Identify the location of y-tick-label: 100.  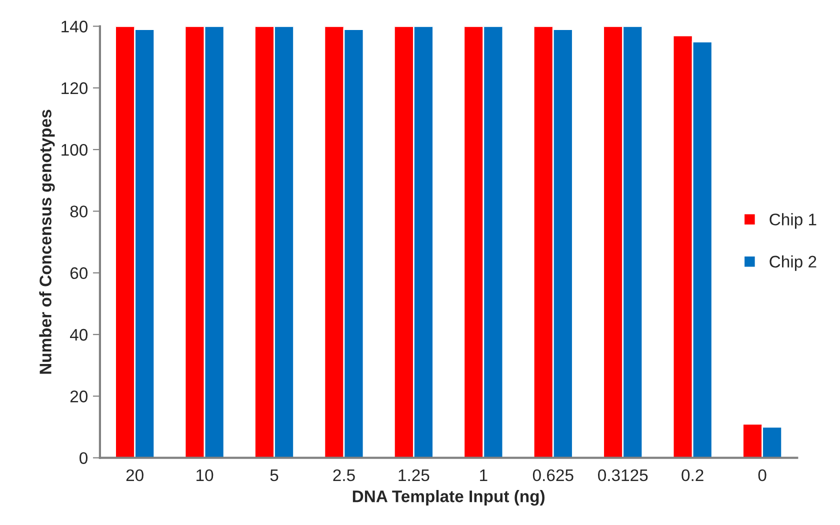
(75, 150).